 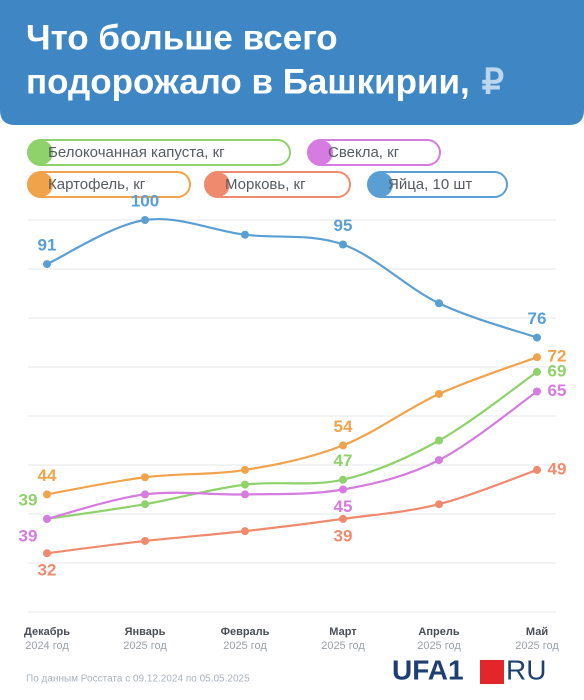 What do you see at coordinates (557, 468) in the screenshot?
I see `value-label: 49` at bounding box center [557, 468].